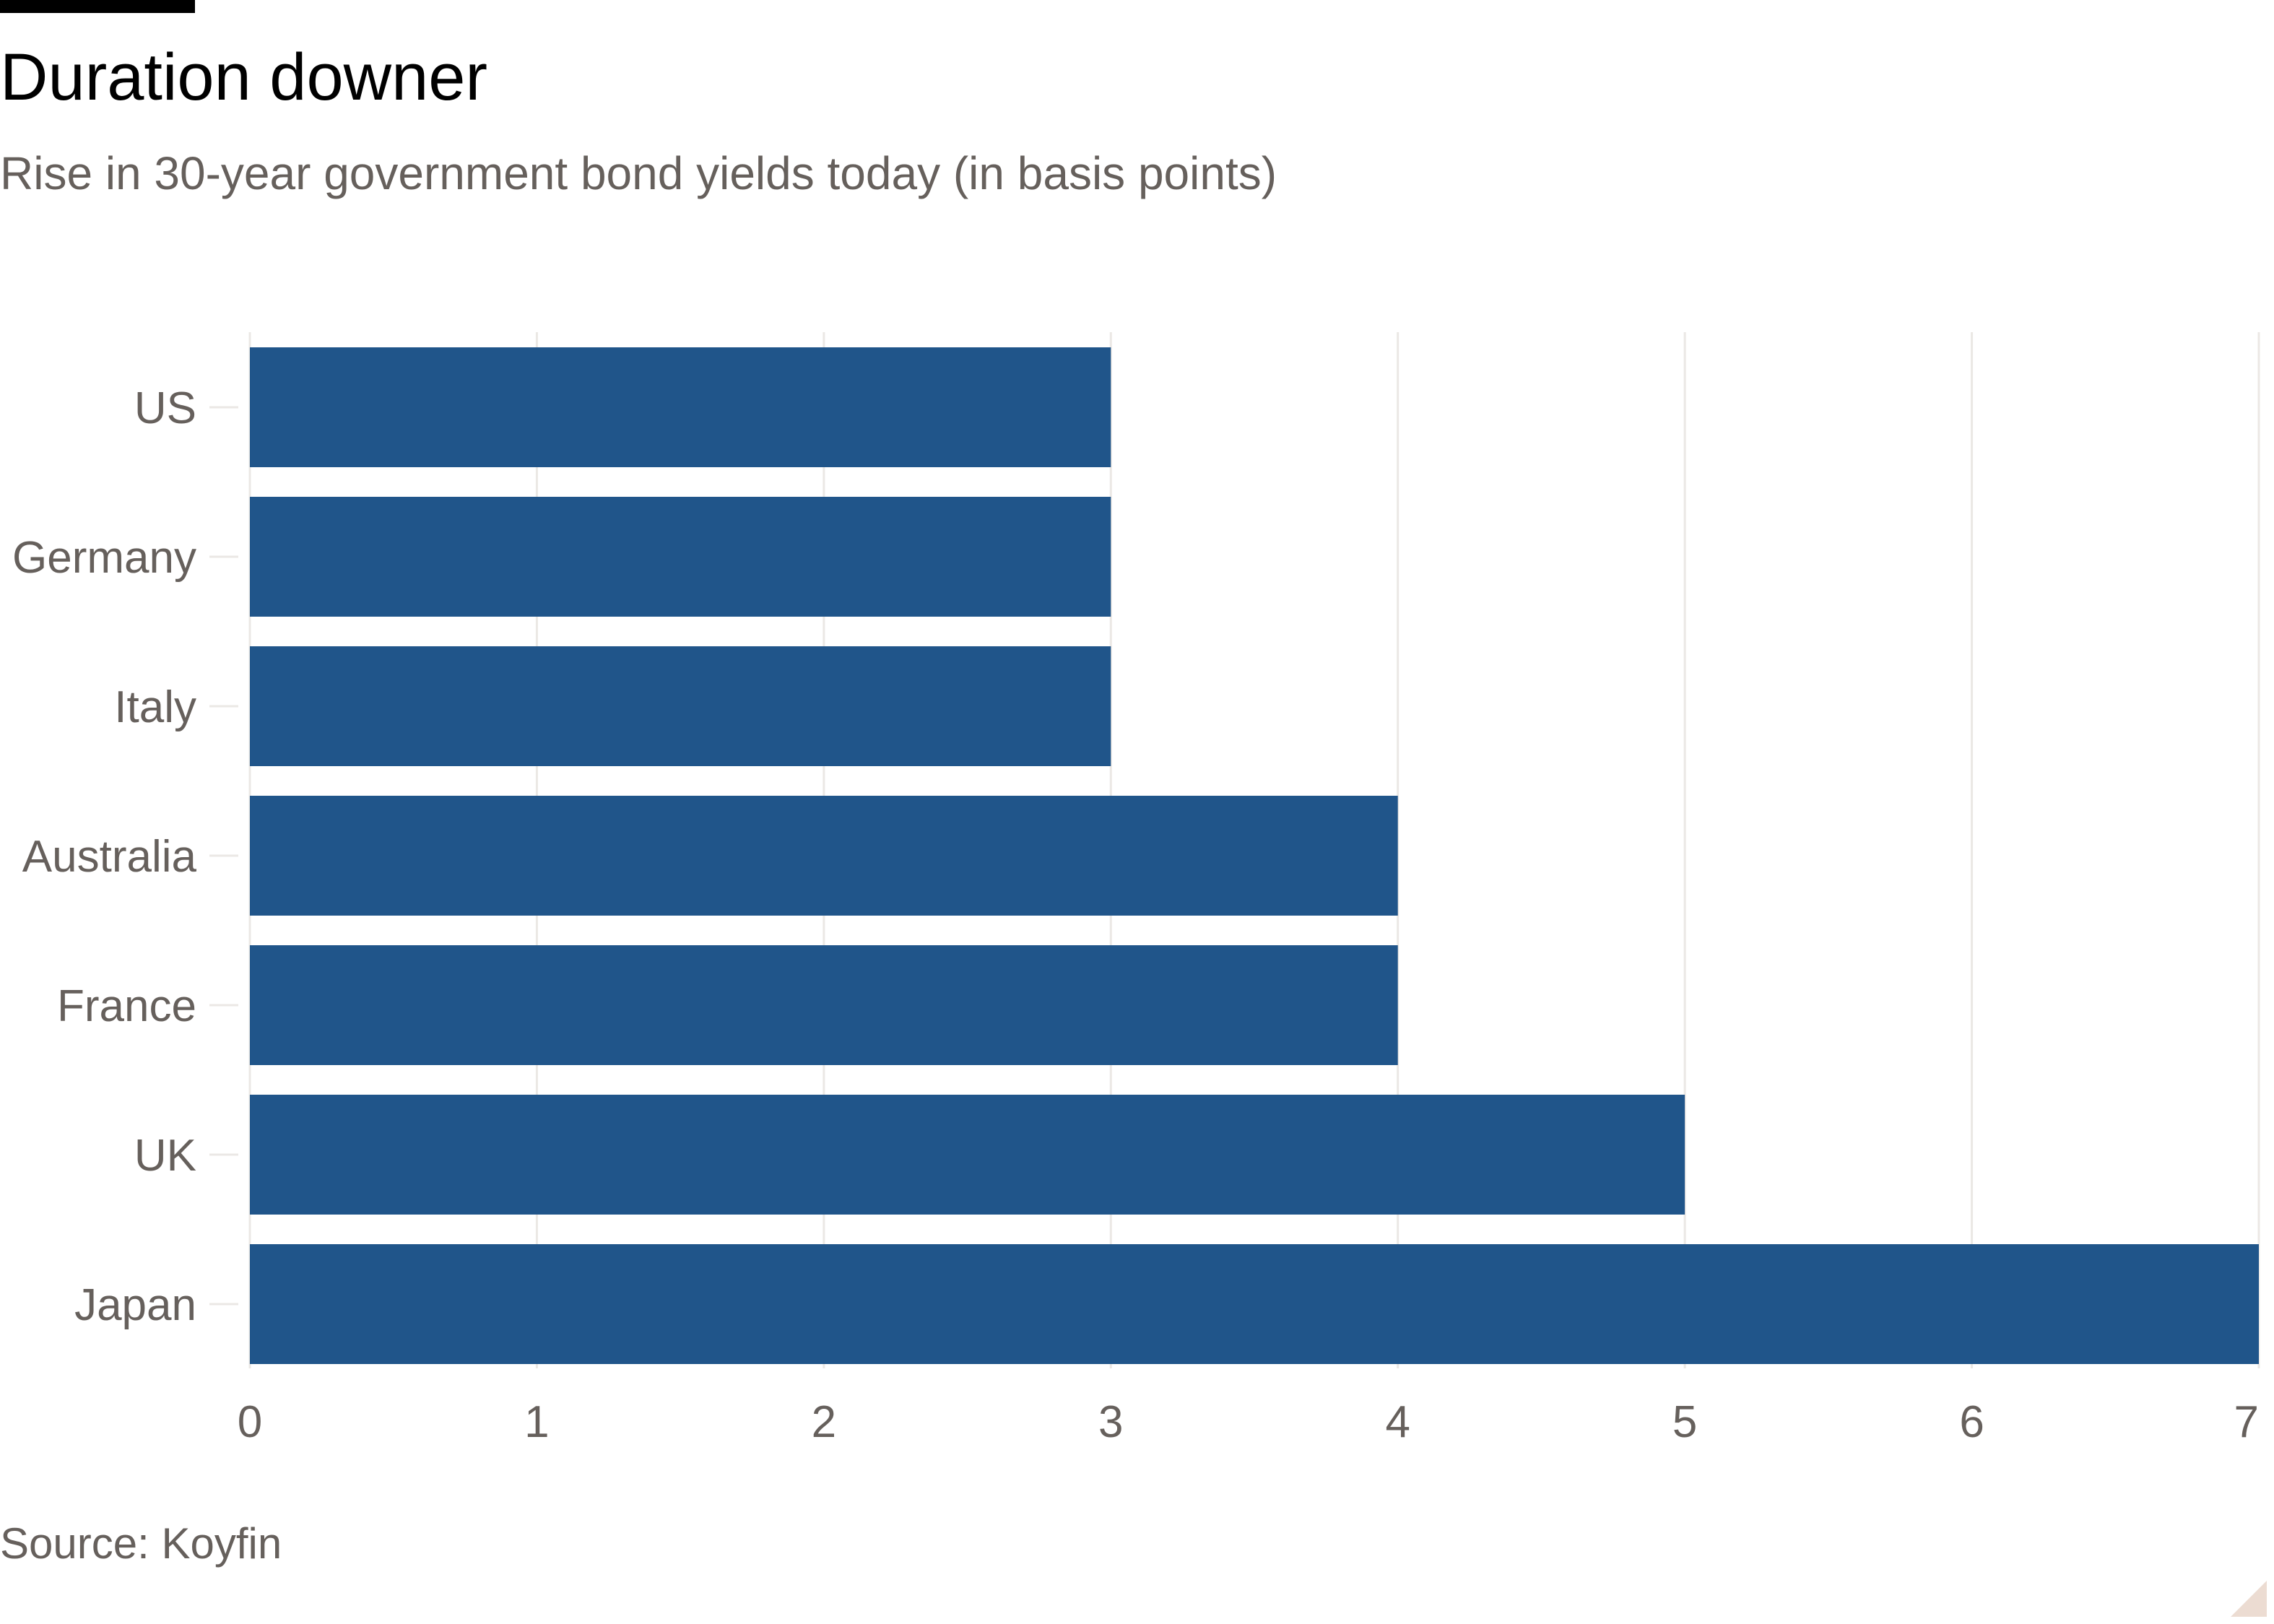 This screenshot has width=2274, height=1624. Describe the element at coordinates (967, 1155) in the screenshot. I see `bar-uk` at that location.